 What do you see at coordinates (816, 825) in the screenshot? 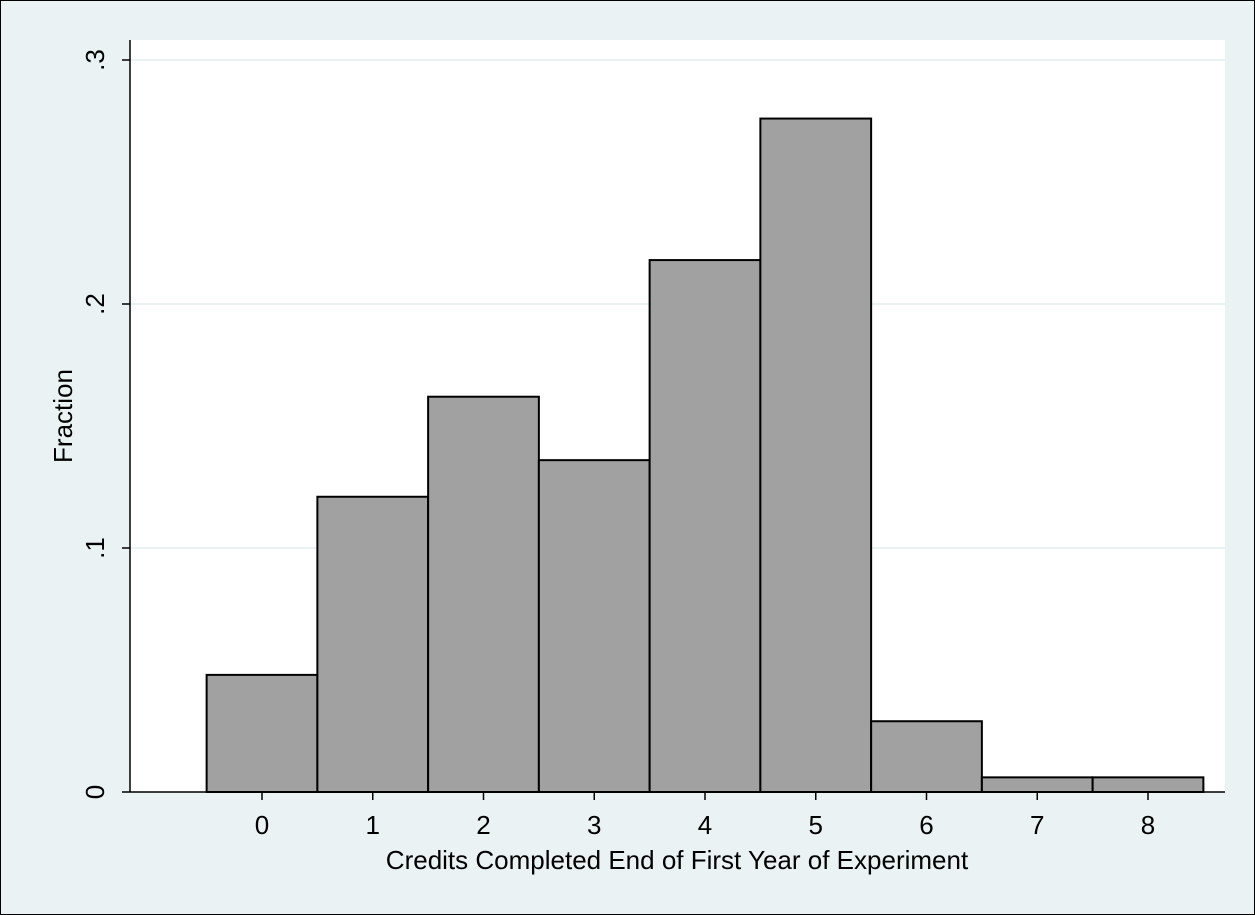
I see `x-tick-label-5: 5` at bounding box center [816, 825].